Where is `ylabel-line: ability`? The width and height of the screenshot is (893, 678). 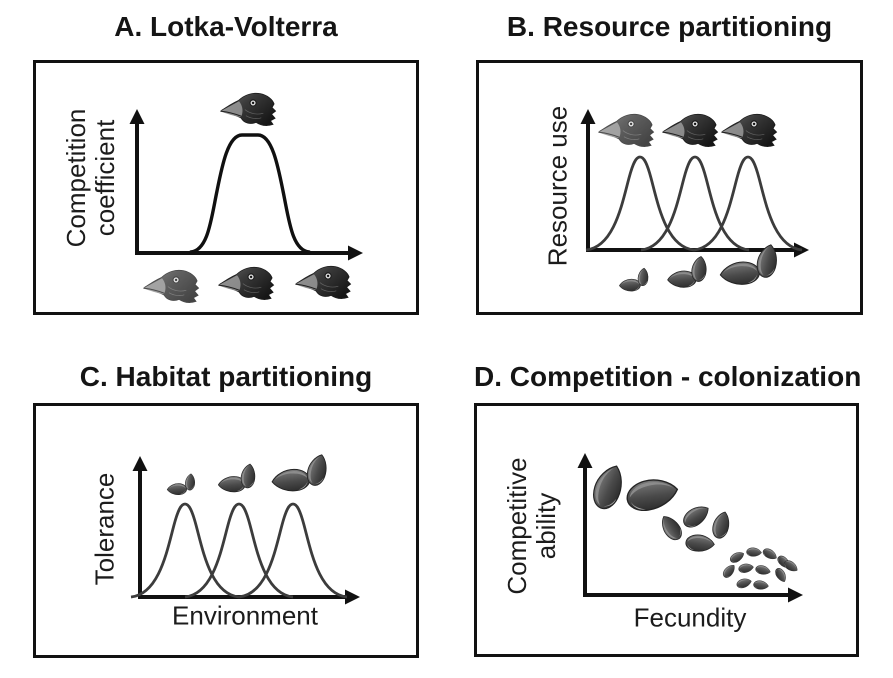
ylabel-line: ability is located at coordinates (546, 526).